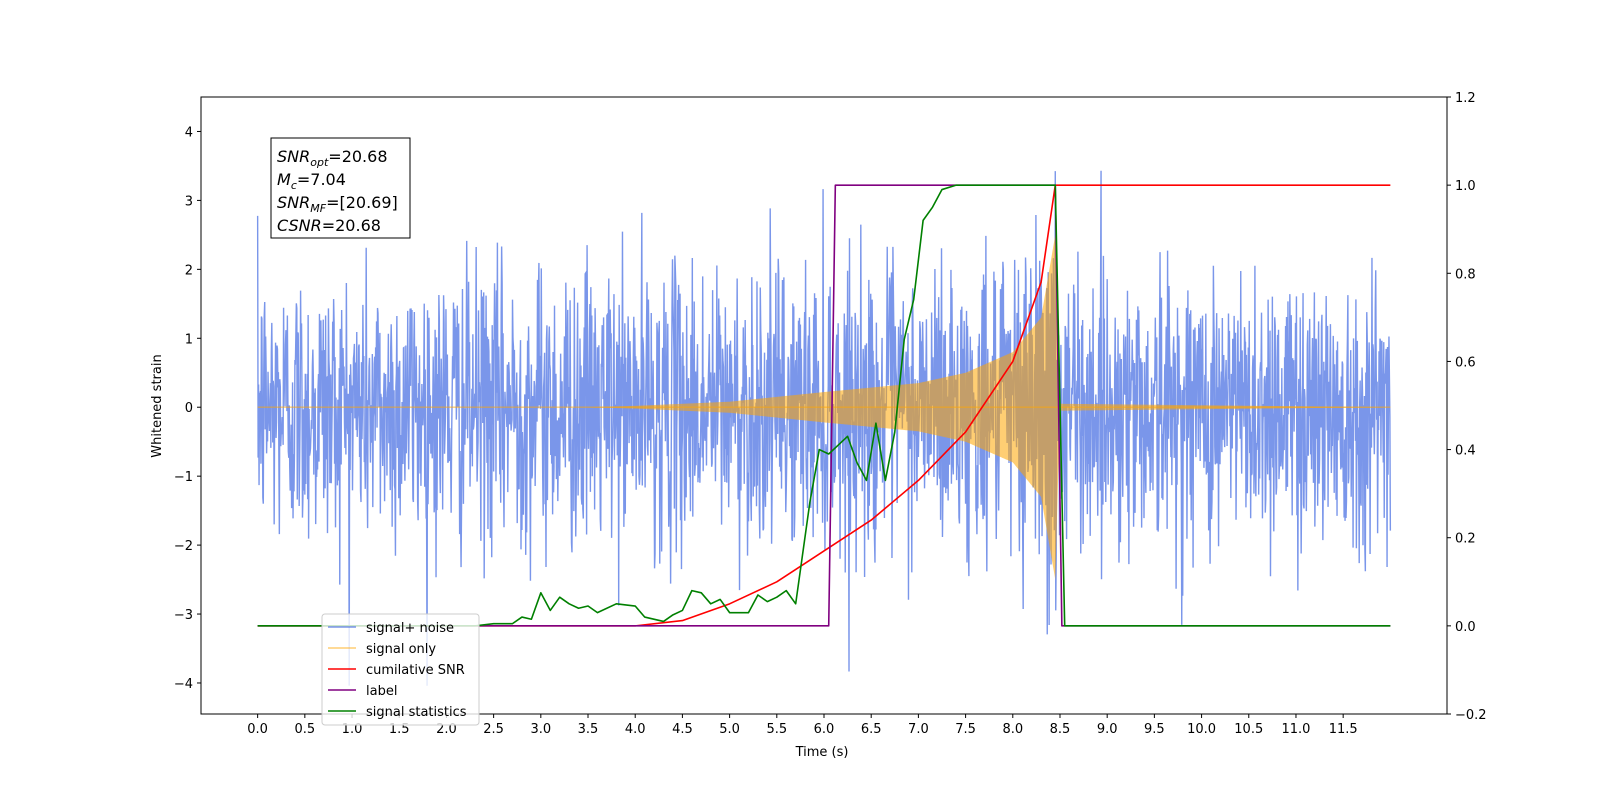 The width and height of the screenshot is (1600, 800). I want to click on x-tick-label: 0.0, so click(257, 729).